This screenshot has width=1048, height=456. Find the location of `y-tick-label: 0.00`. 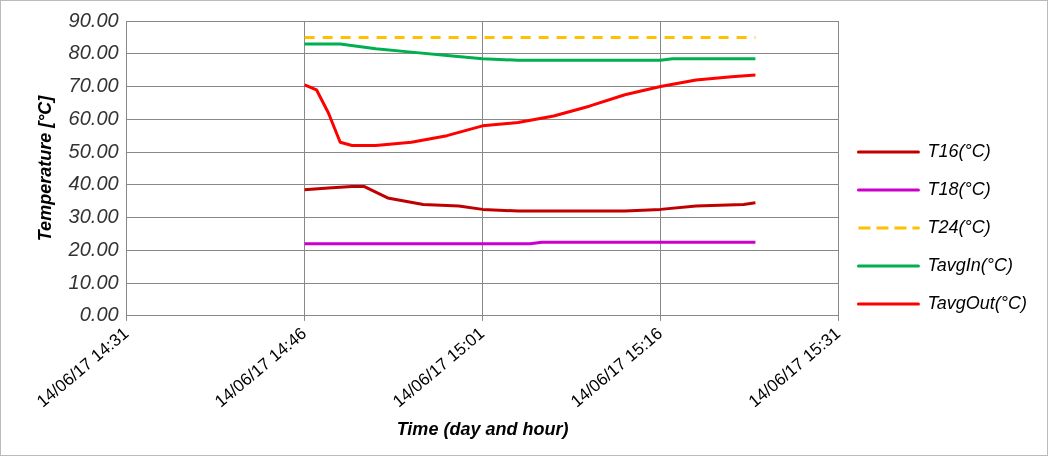

y-tick-label: 0.00 is located at coordinates (99, 314).